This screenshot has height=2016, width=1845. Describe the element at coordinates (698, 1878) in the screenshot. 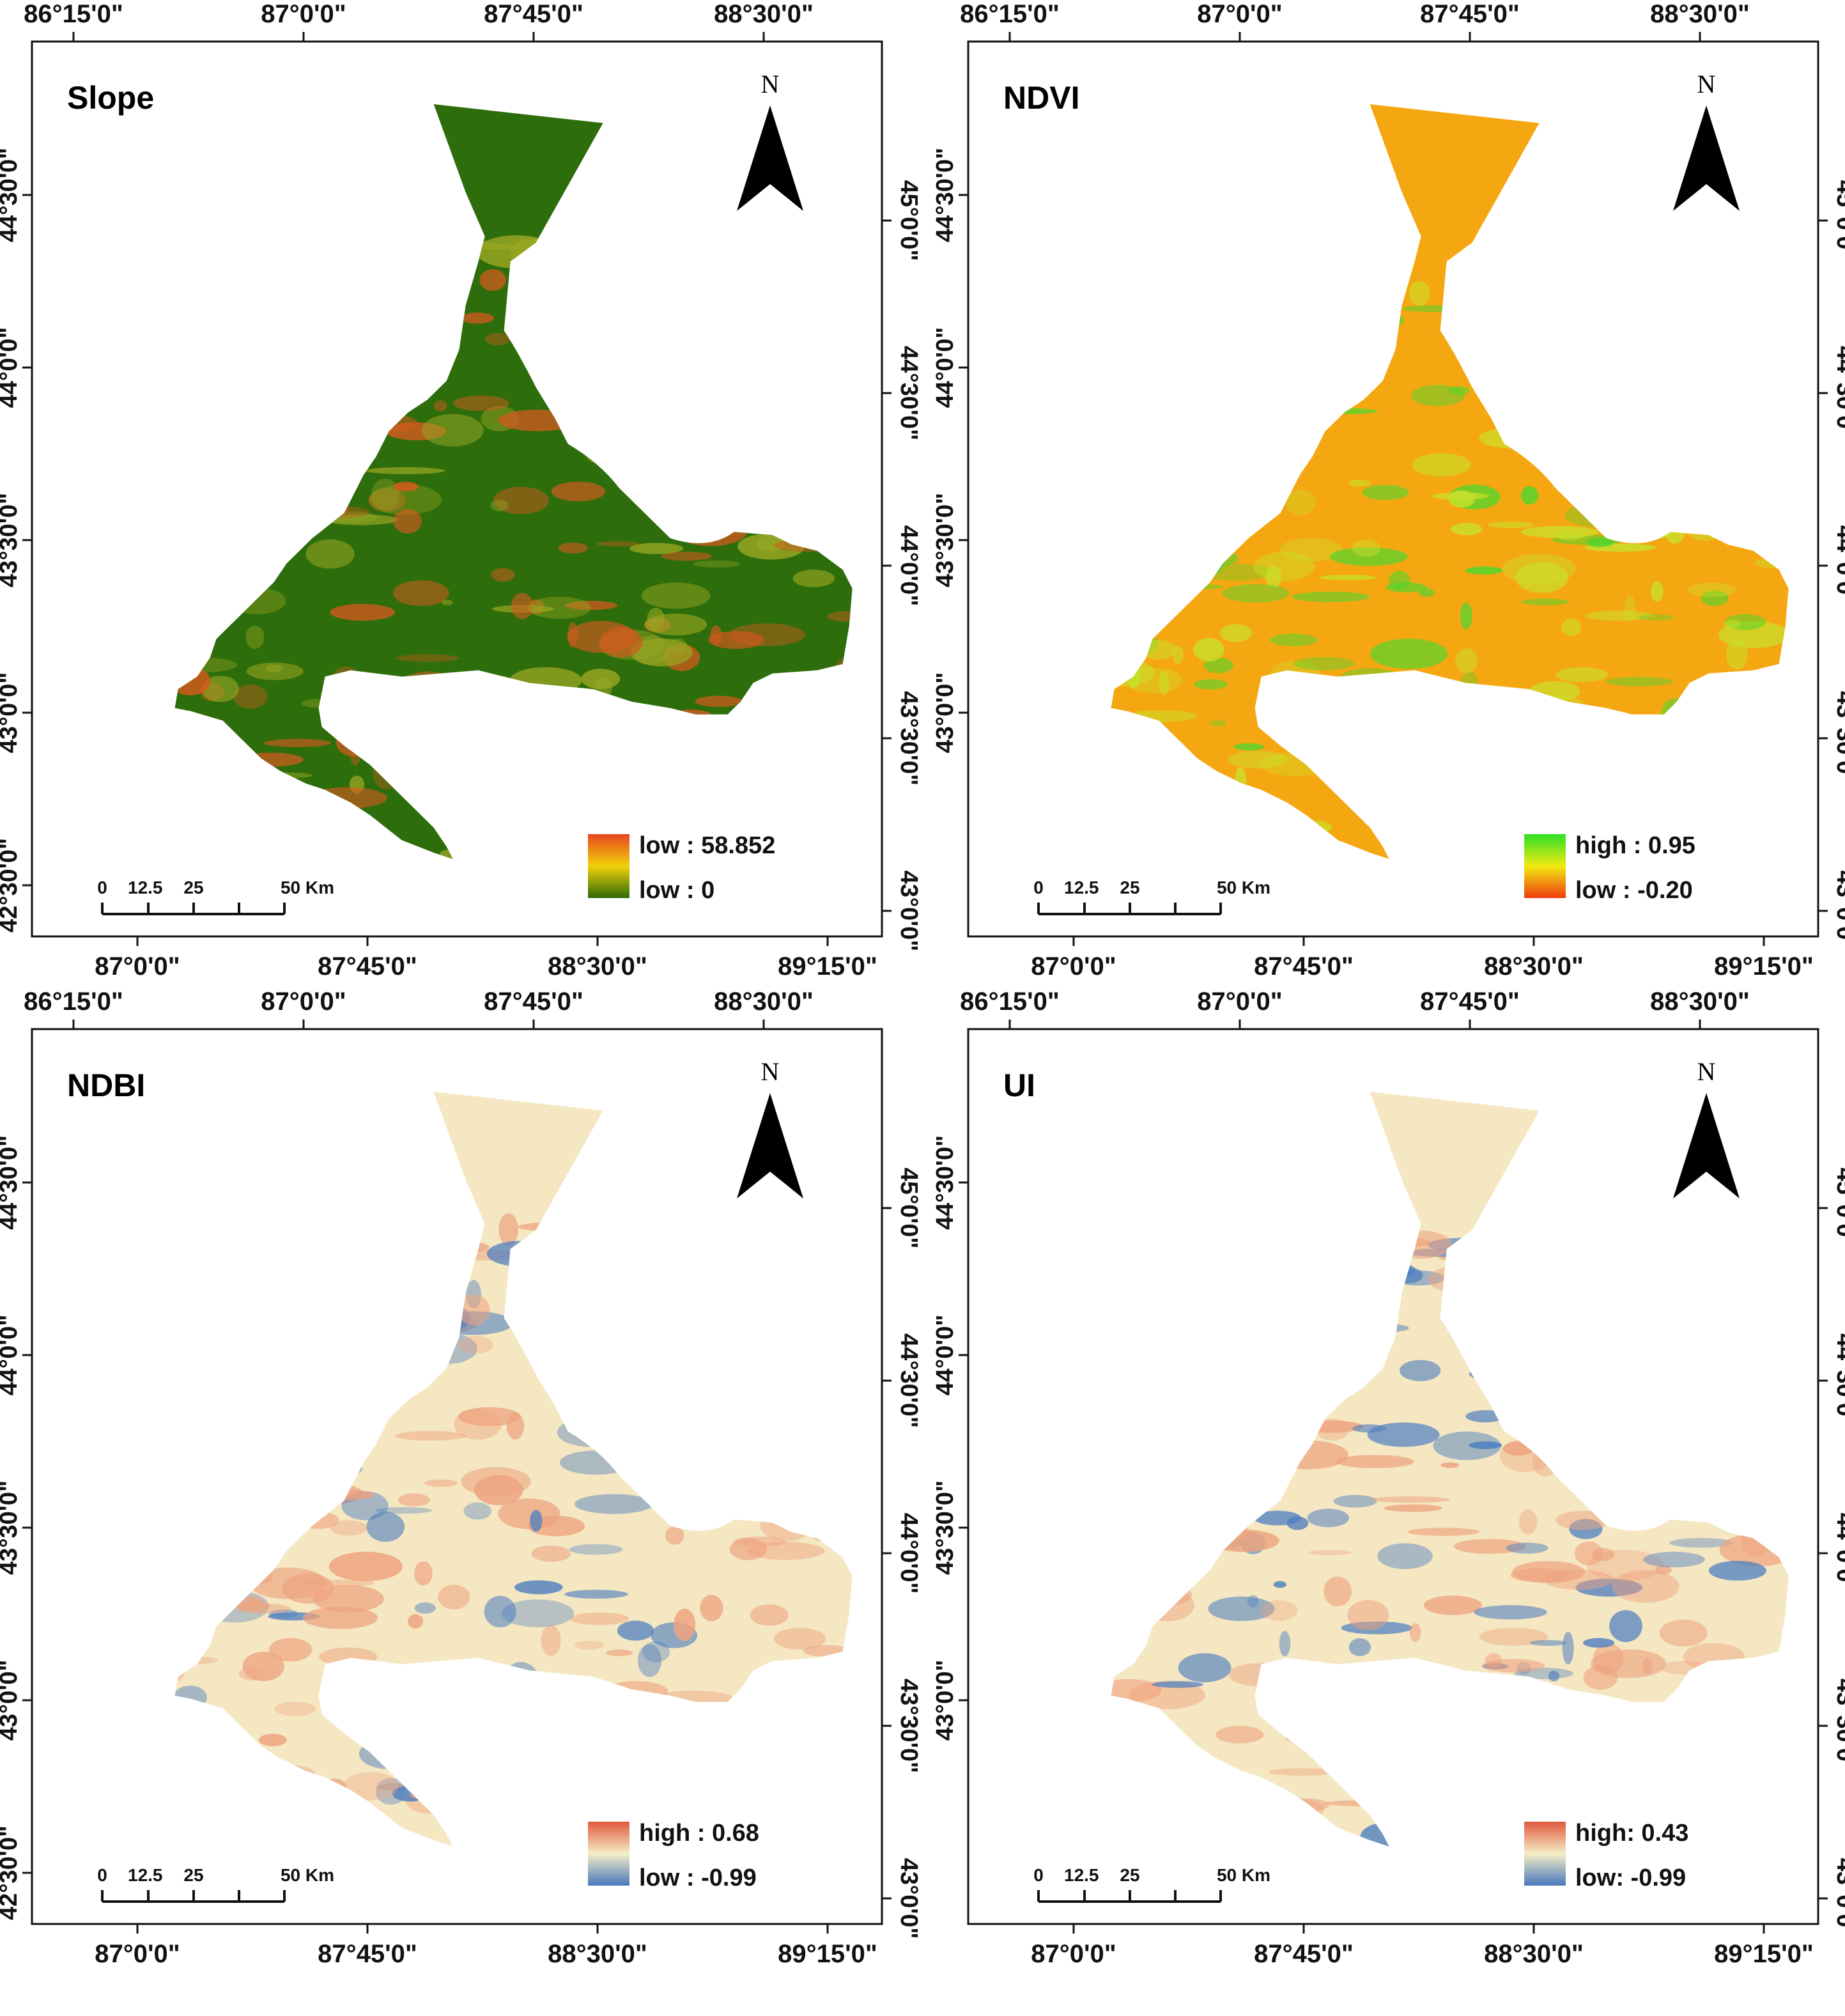

I see `legend-low-label: low : -0.99` at that location.